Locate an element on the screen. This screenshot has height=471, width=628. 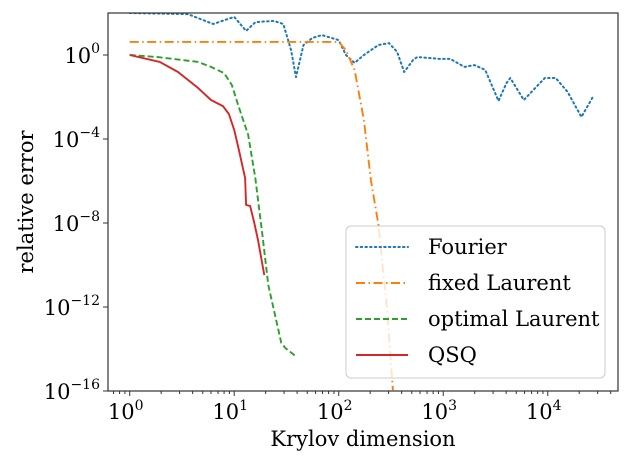
y-axis-label: relative error is located at coordinates (26, 202).